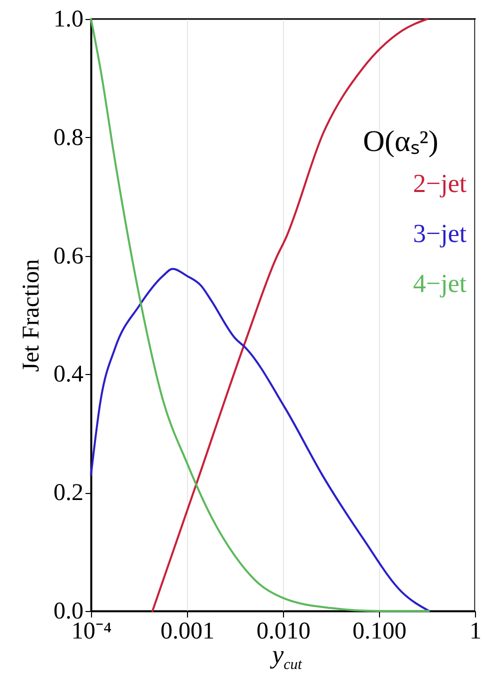  I want to click on y-tick-label: 0.2, so click(69, 493).